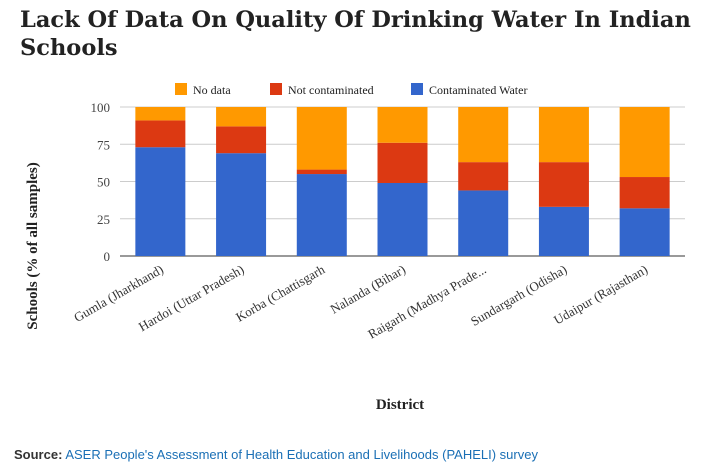 The height and width of the screenshot is (476, 723). I want to click on y-tick-label-25: 25, so click(103, 219).